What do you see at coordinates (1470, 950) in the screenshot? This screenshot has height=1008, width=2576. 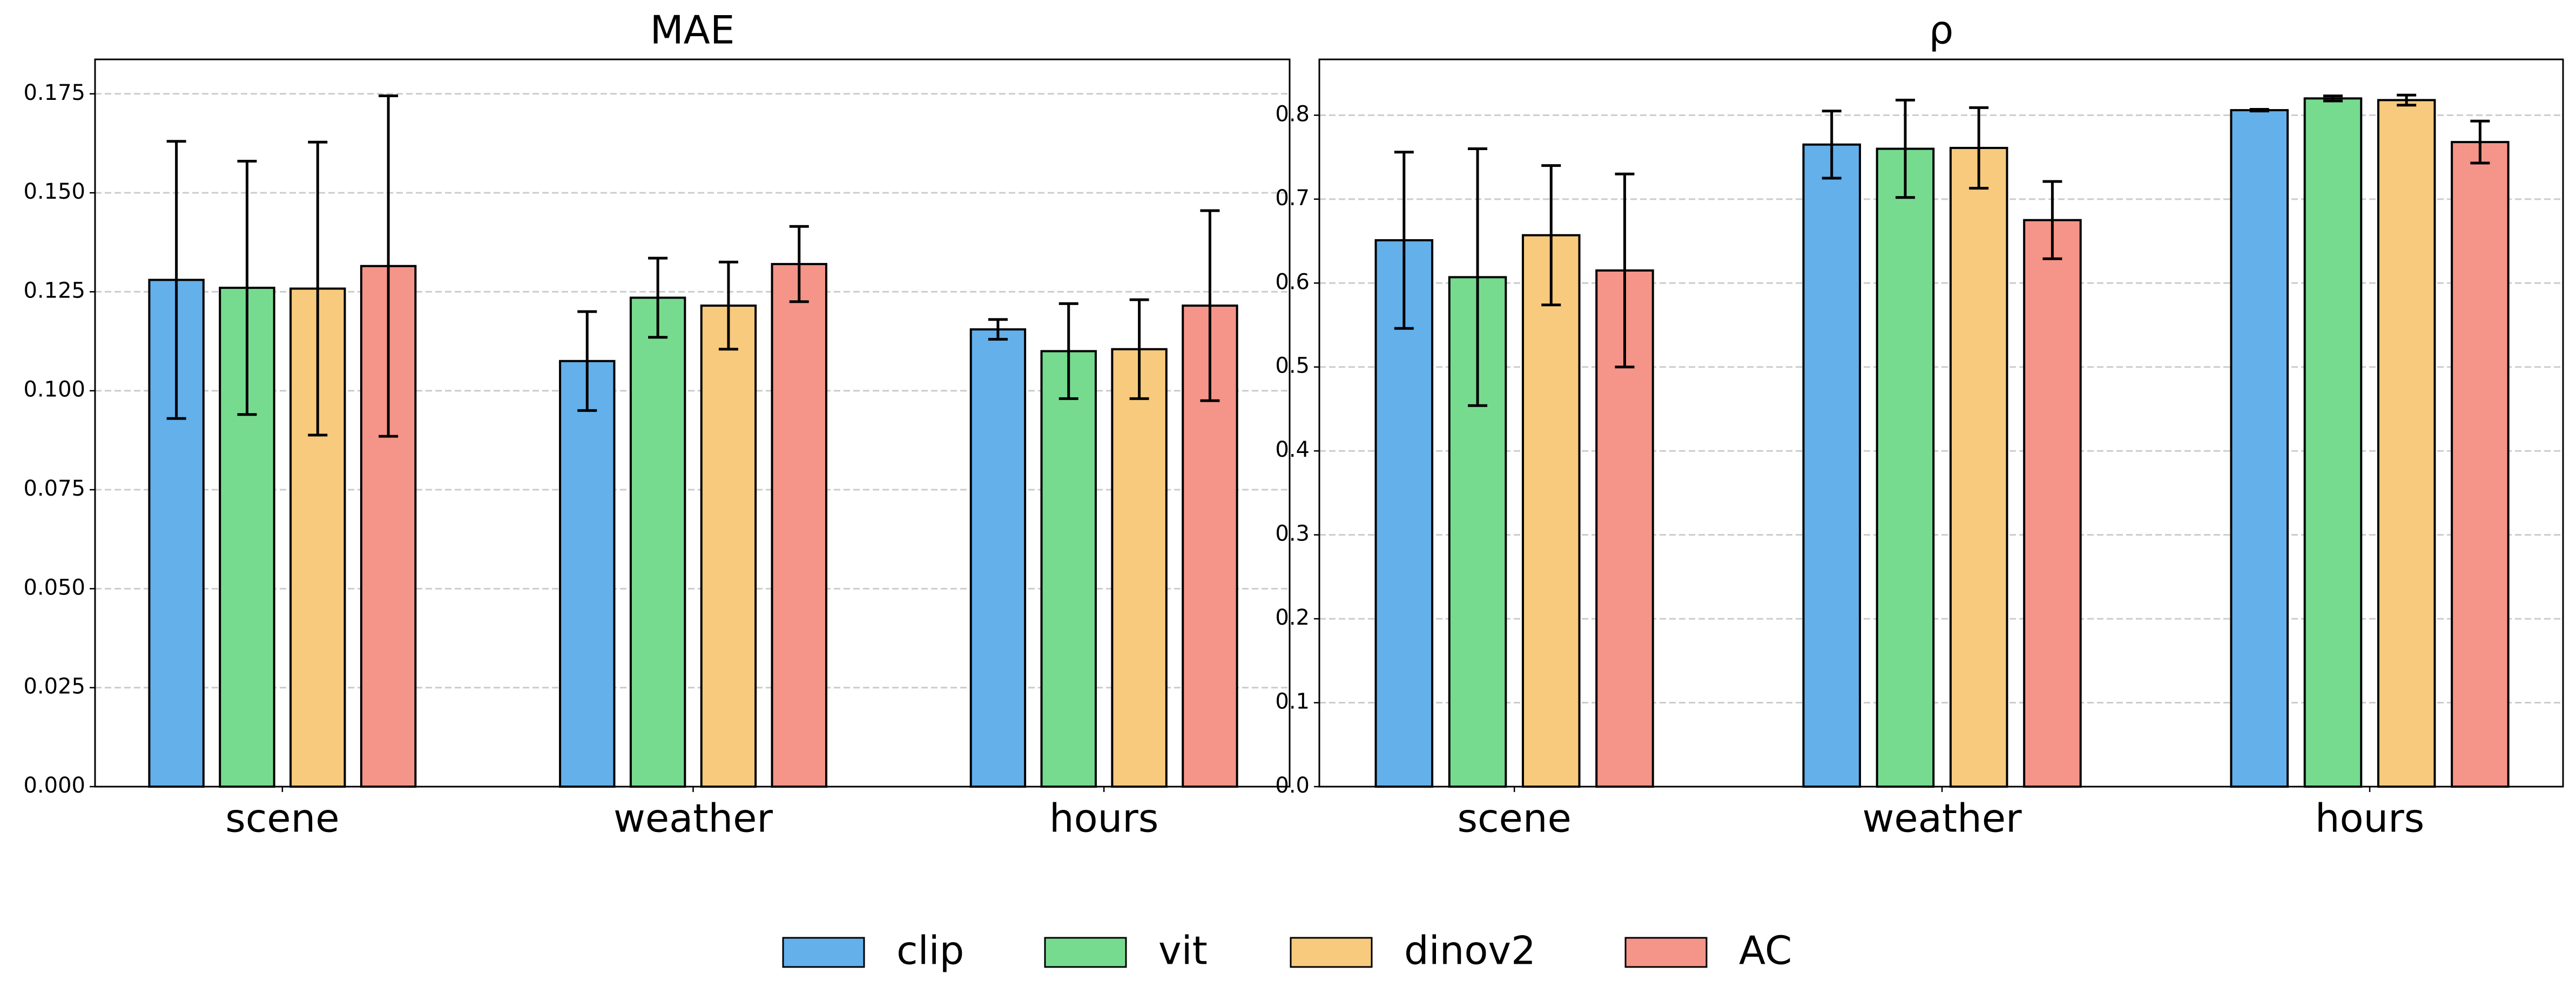 I see `legend-label: dinov2` at bounding box center [1470, 950].